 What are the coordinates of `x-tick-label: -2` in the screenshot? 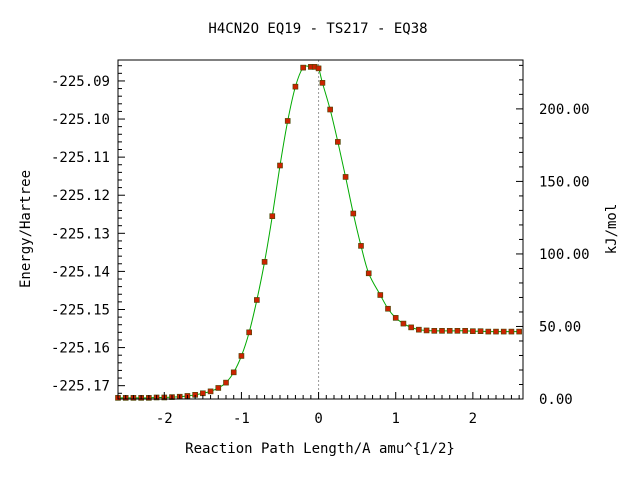 It's located at (164, 419).